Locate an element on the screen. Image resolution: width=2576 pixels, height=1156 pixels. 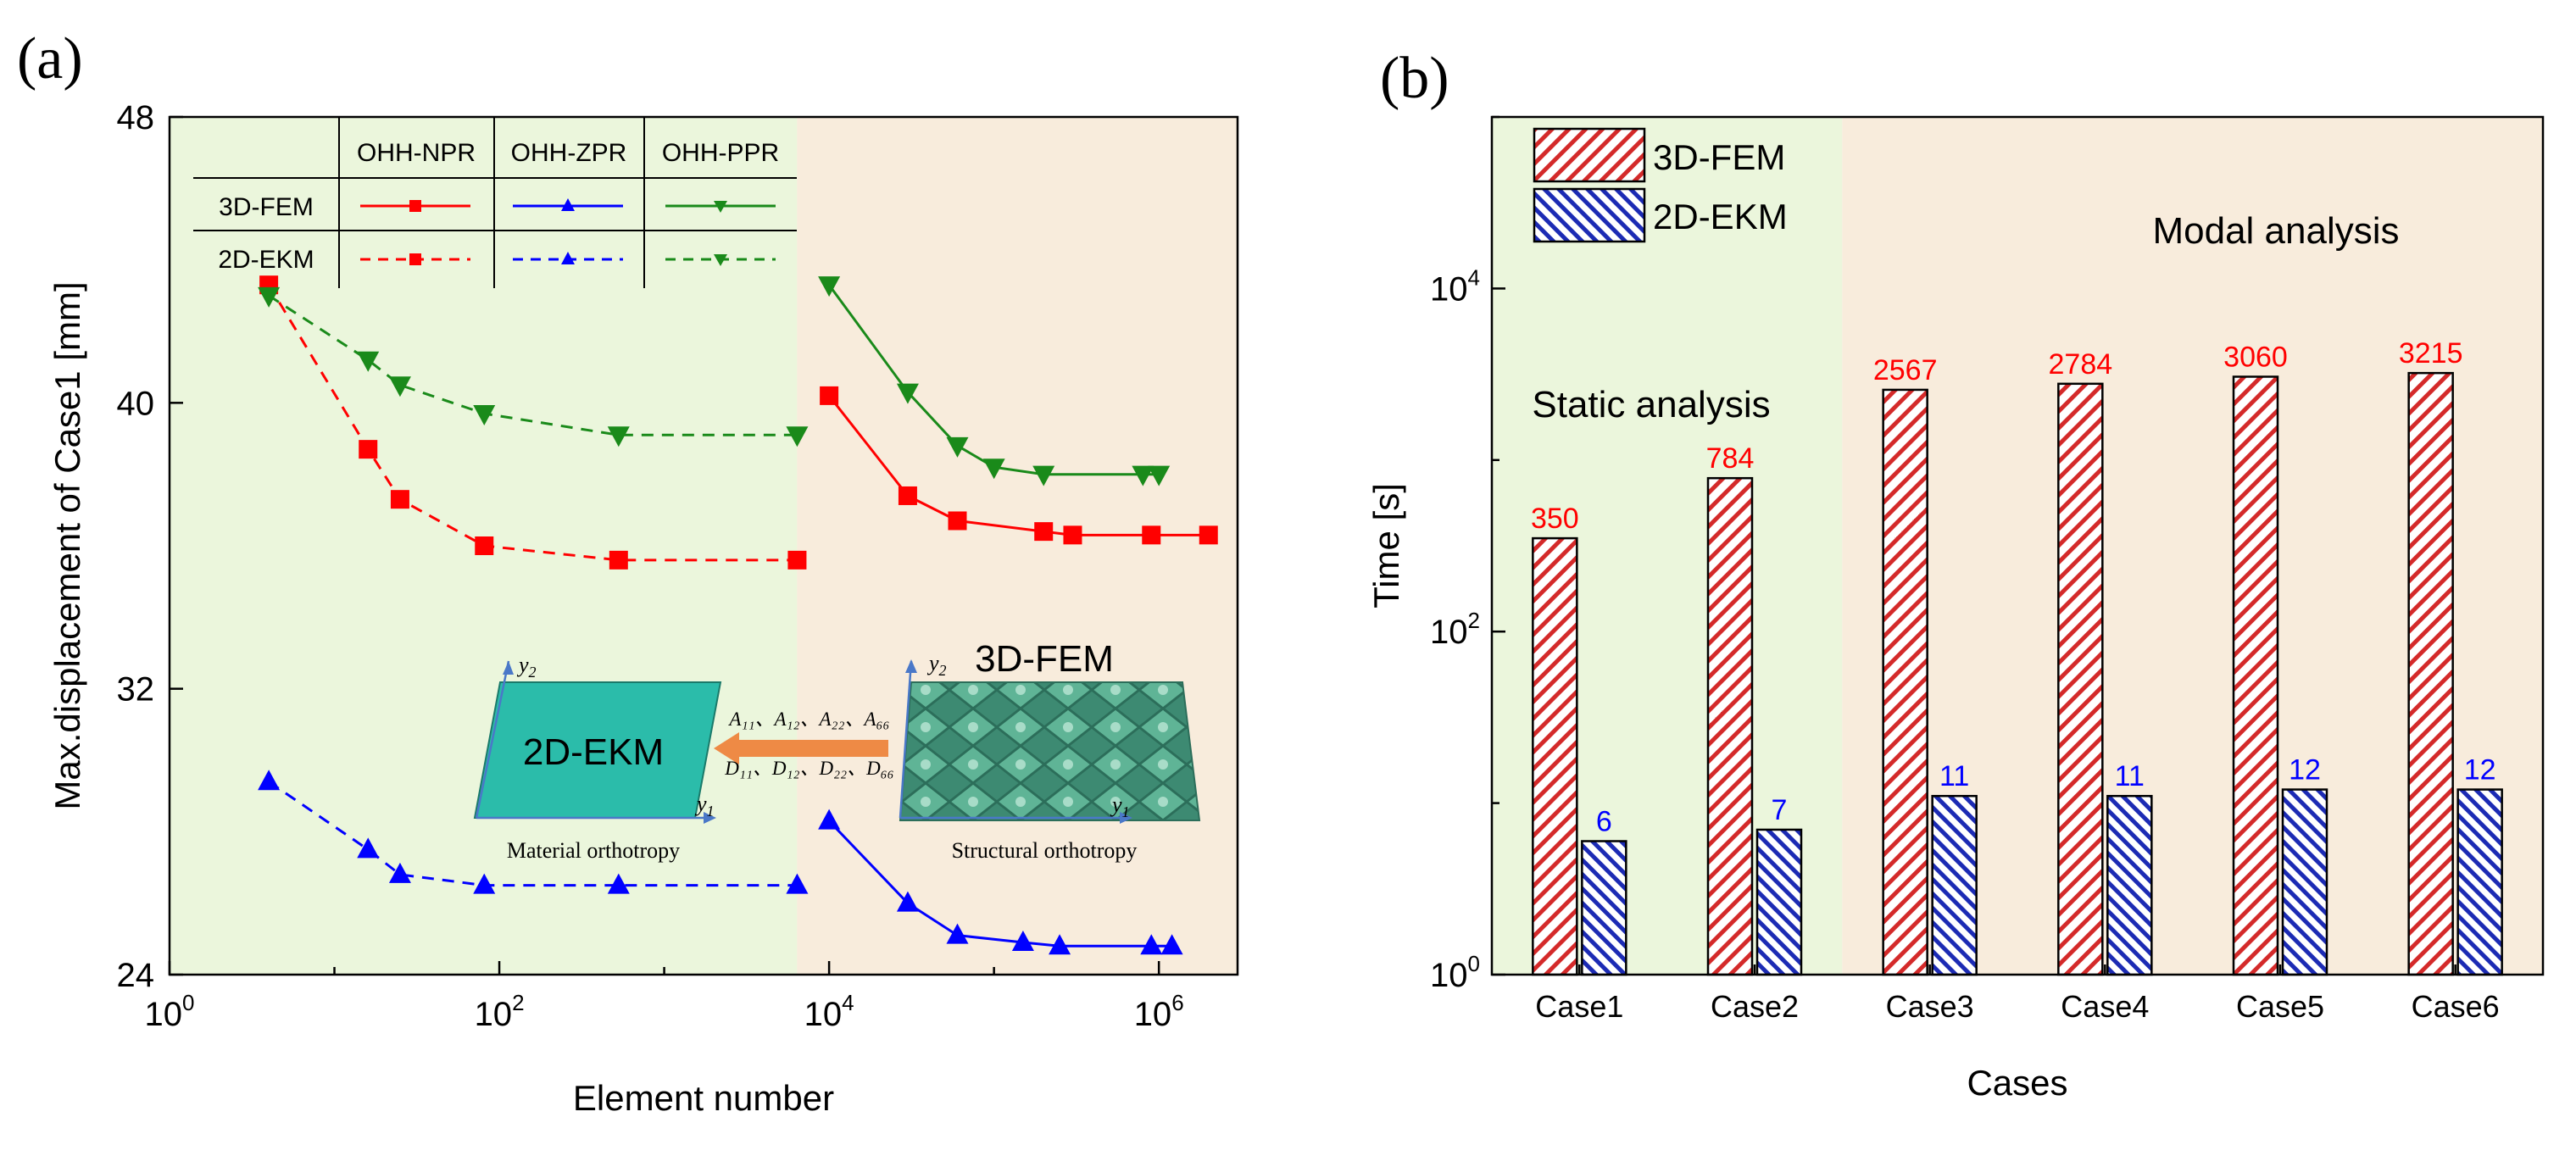
b-ytick-label: 10⁴ is located at coordinates (1455, 286).